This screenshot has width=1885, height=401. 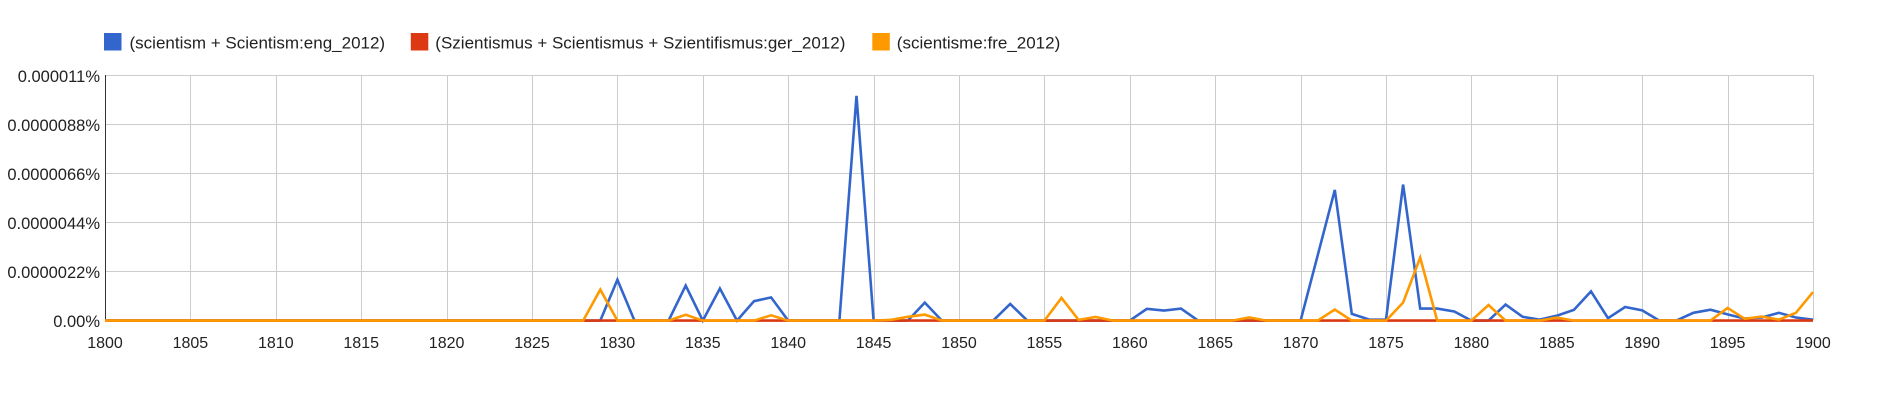 What do you see at coordinates (53, 273) in the screenshot?
I see `svg-text: 0.0000022%` at bounding box center [53, 273].